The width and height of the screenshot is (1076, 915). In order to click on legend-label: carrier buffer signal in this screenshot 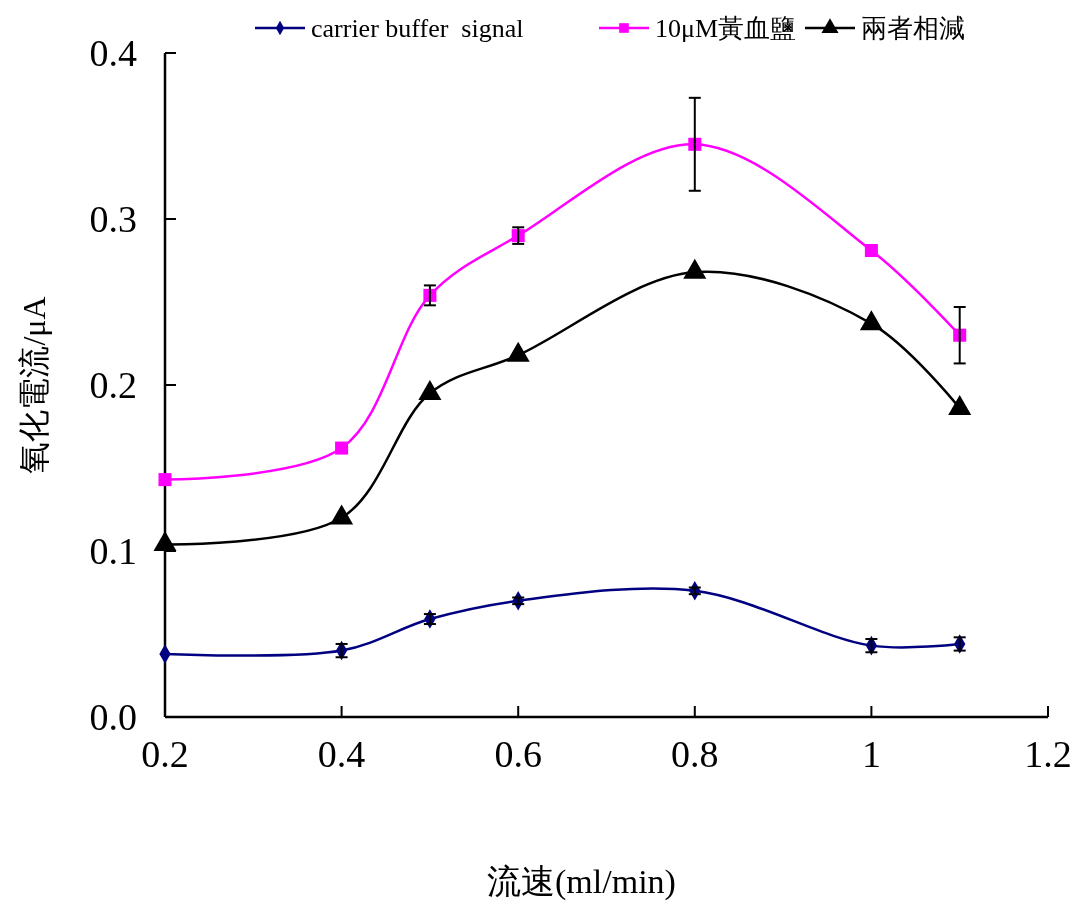, I will do `click(417, 29)`.